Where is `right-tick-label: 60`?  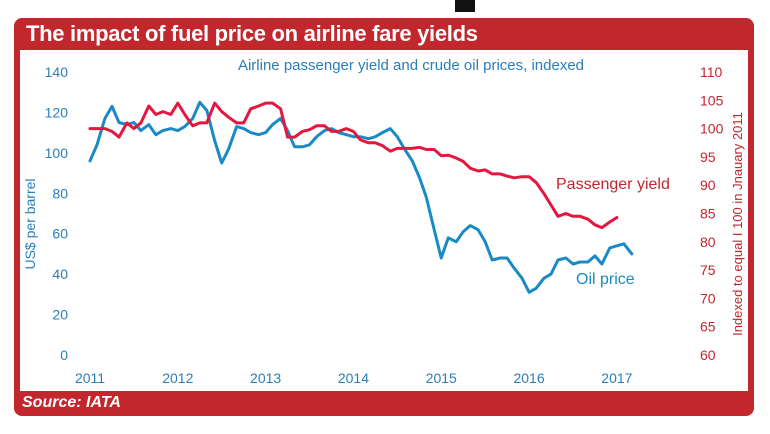 right-tick-label: 60 is located at coordinates (708, 355).